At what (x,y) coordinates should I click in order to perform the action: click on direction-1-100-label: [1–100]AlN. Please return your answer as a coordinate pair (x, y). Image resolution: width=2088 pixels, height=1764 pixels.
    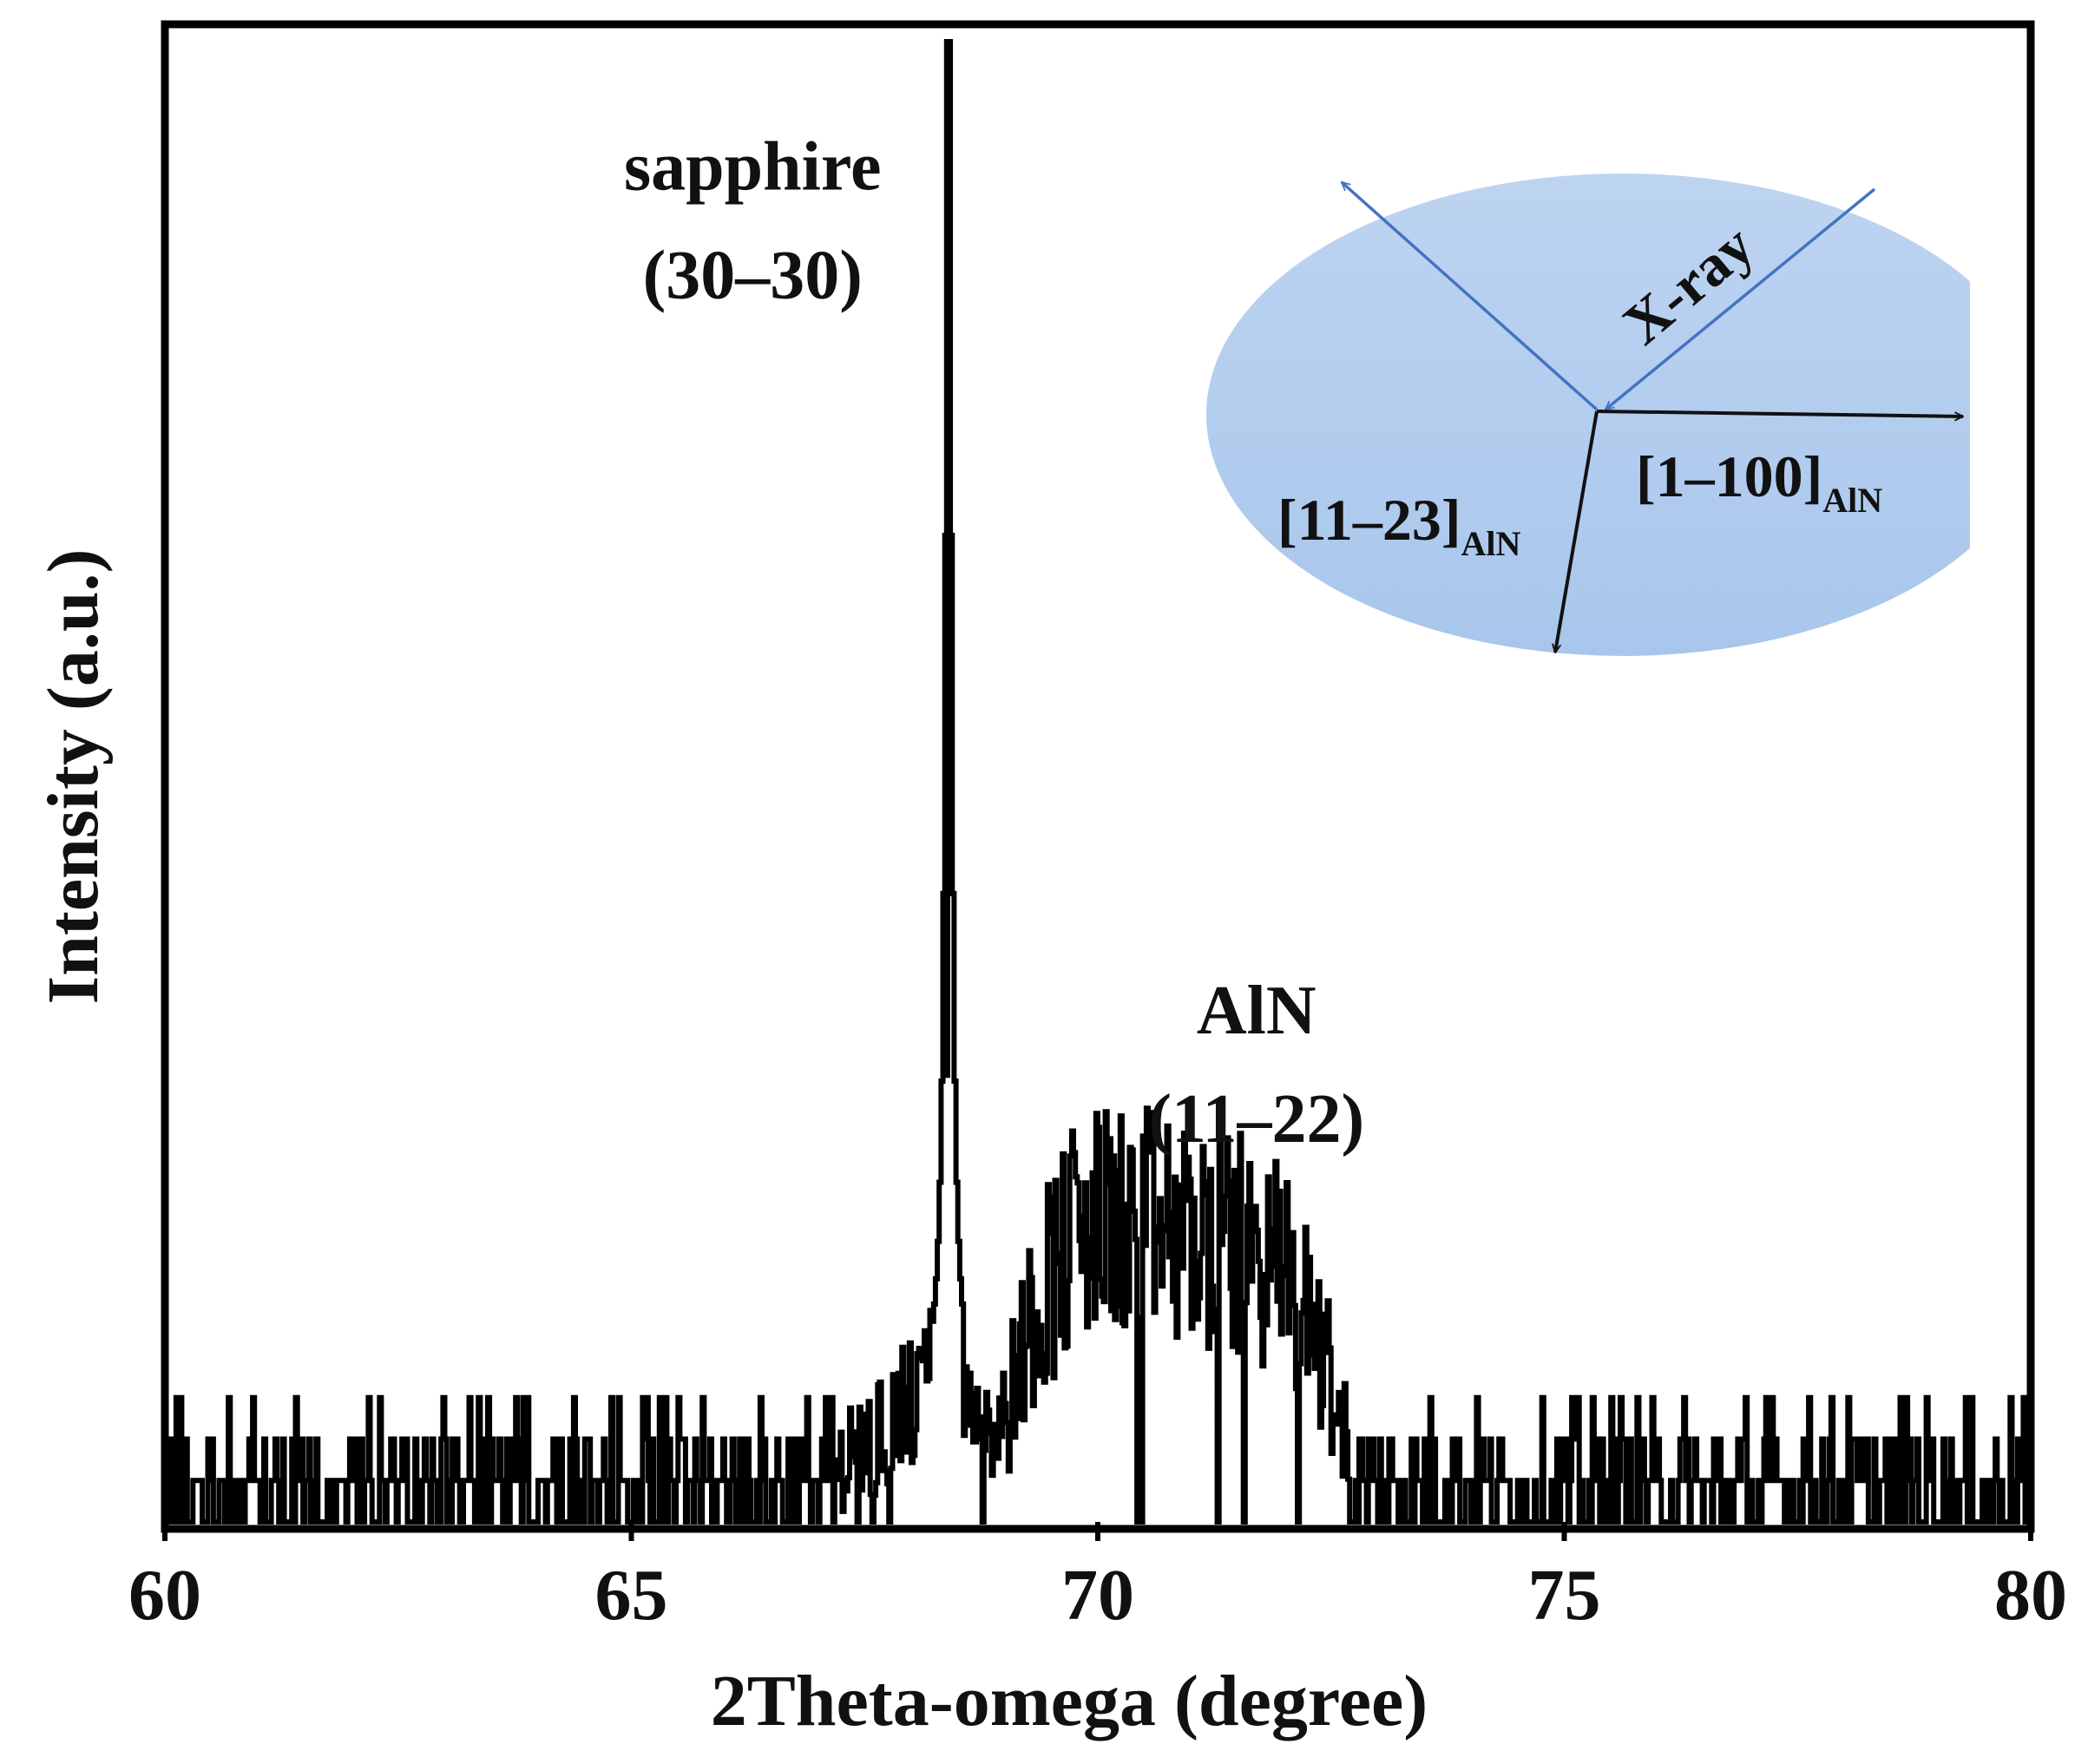
    Looking at the image, I should click on (1759, 481).